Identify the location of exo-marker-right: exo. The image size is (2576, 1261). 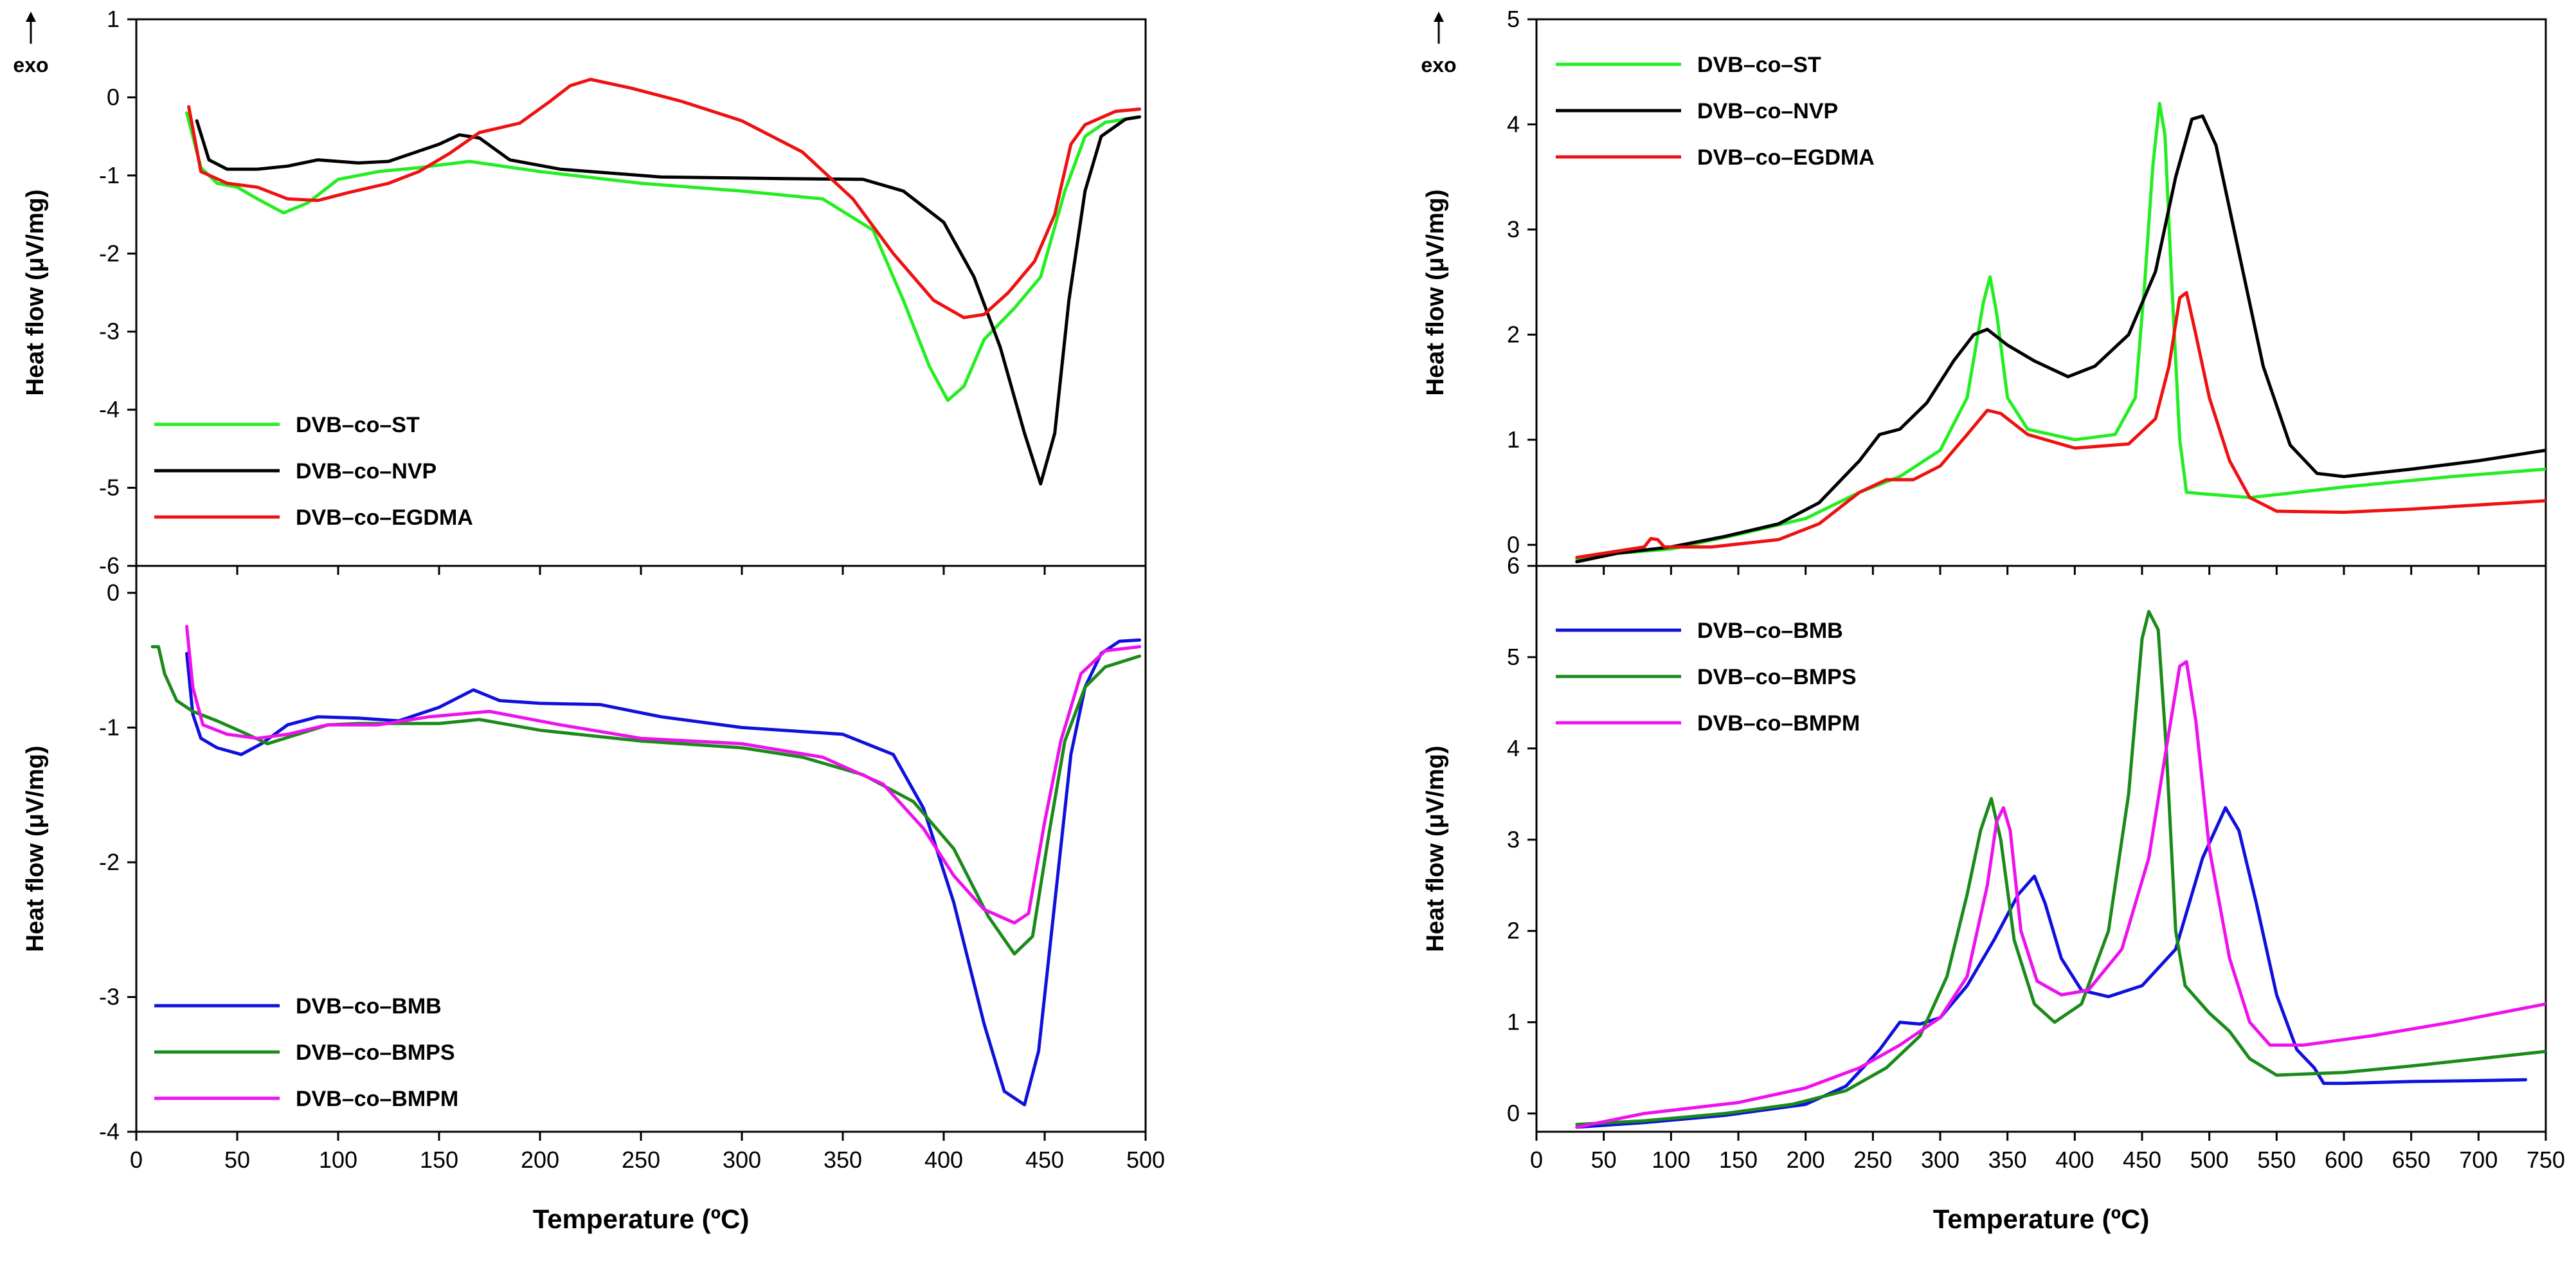
(1439, 44).